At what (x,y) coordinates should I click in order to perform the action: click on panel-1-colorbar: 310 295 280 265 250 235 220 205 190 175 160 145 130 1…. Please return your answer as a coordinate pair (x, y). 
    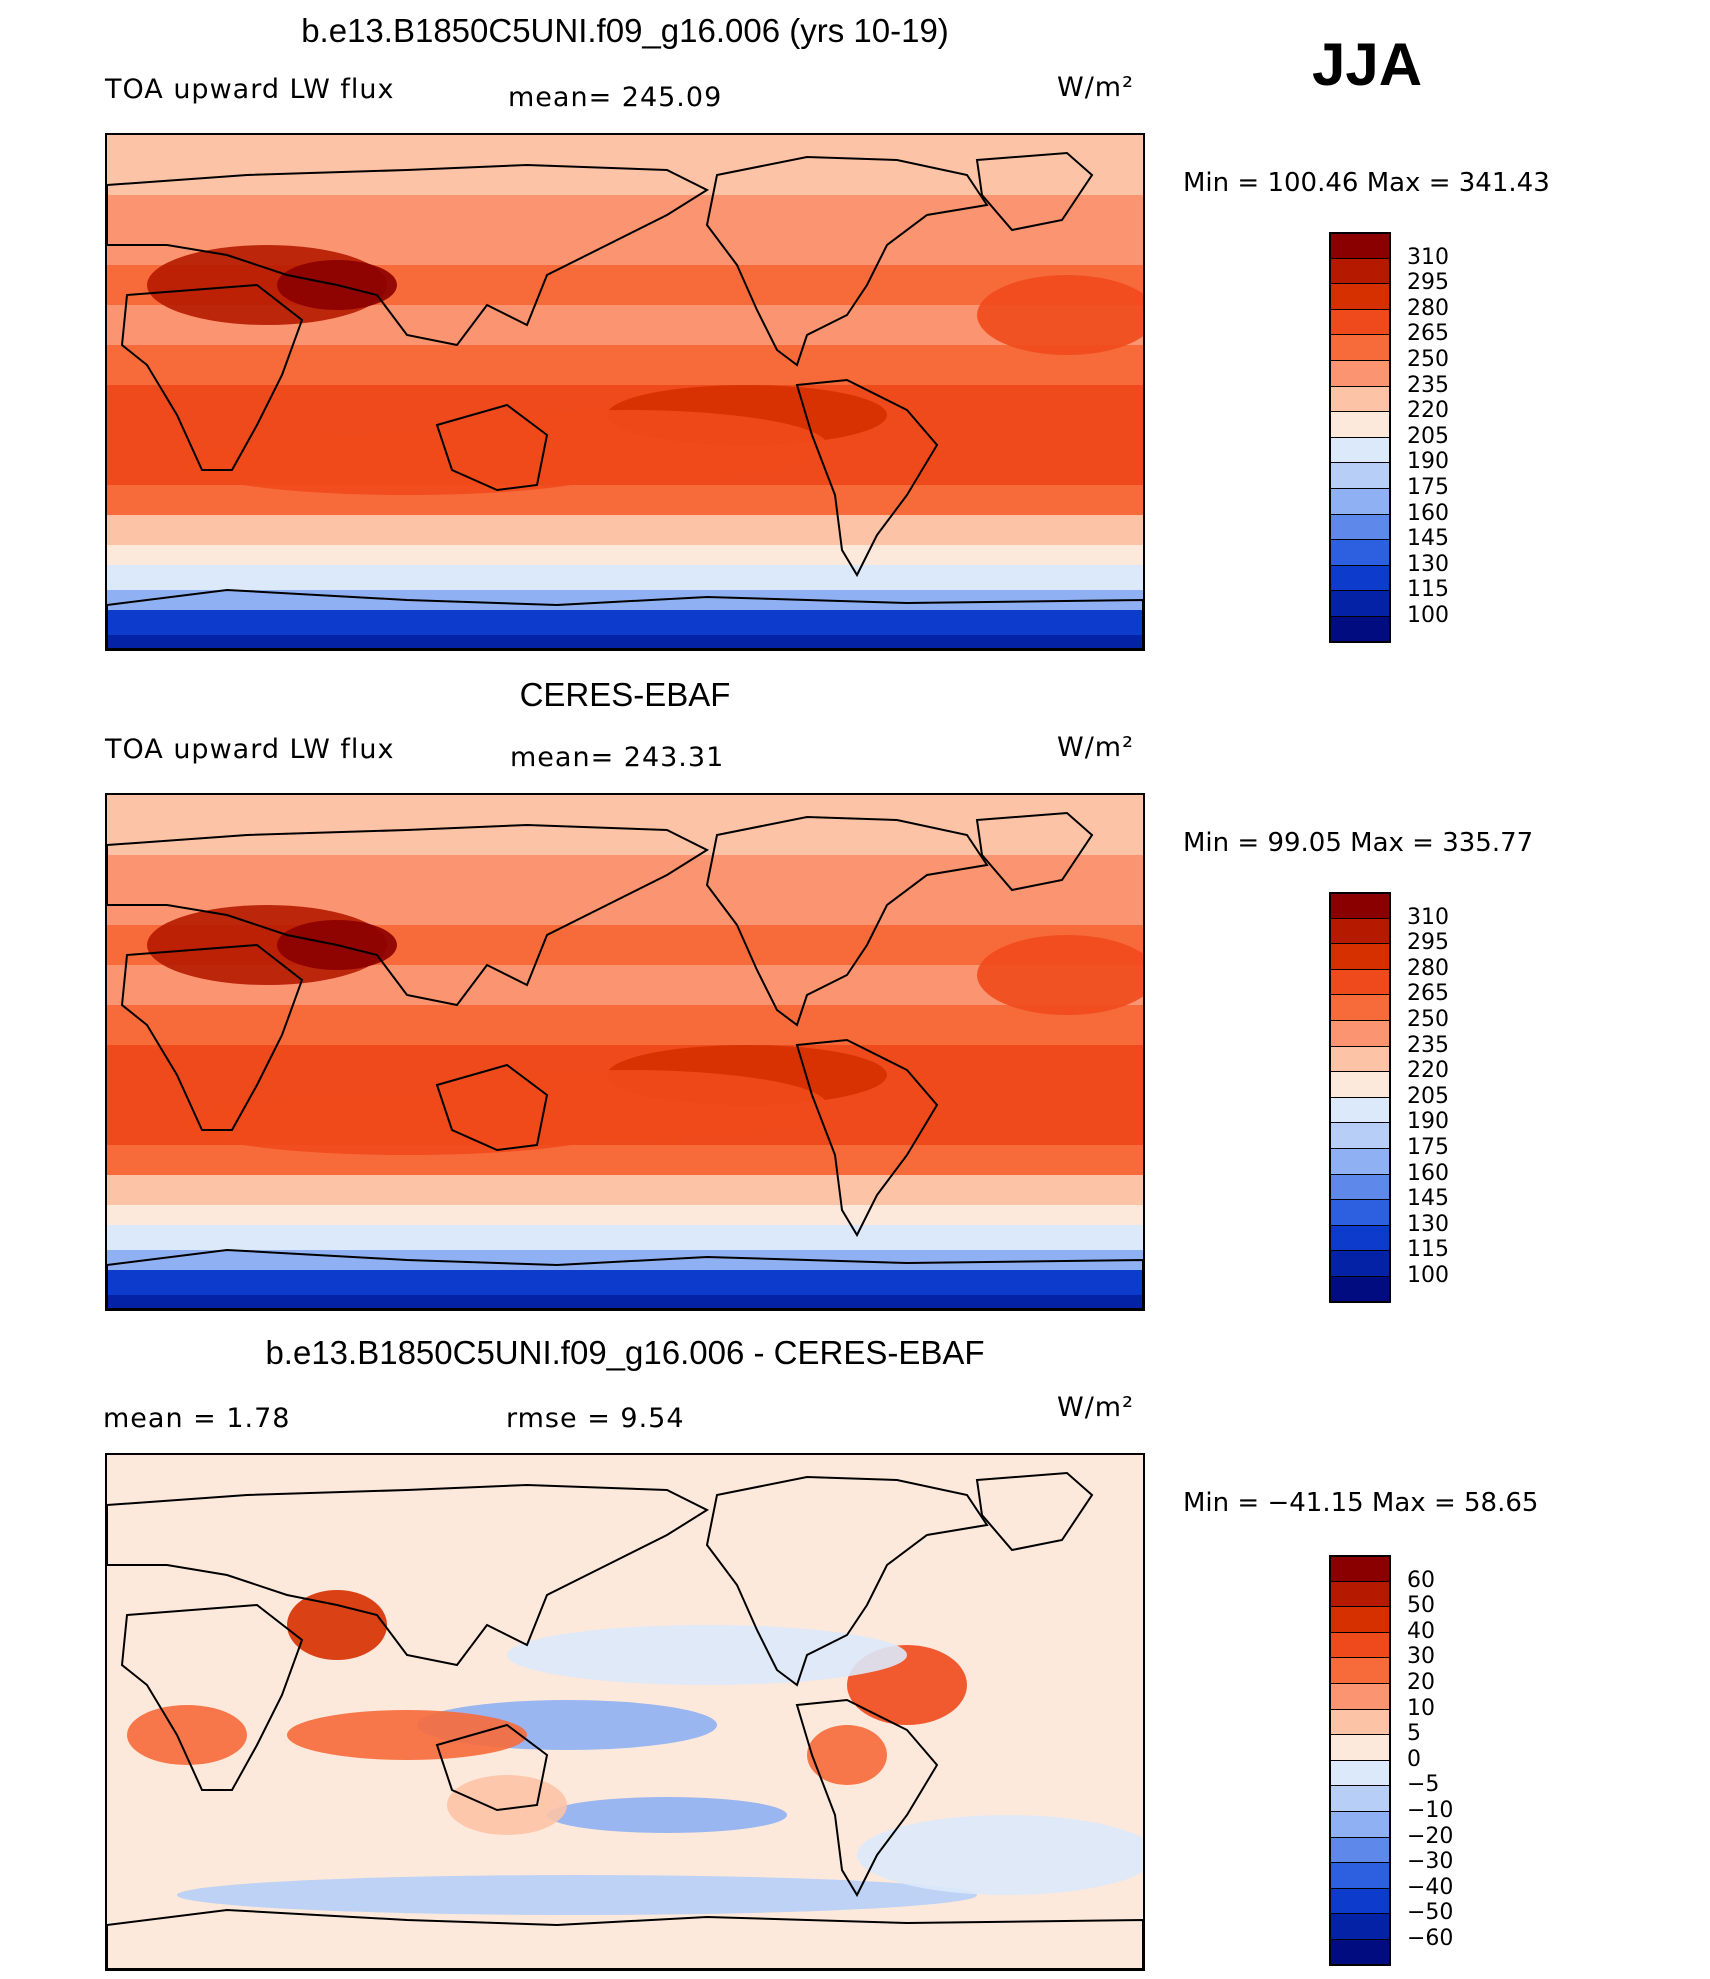
    Looking at the image, I should click on (1389, 437).